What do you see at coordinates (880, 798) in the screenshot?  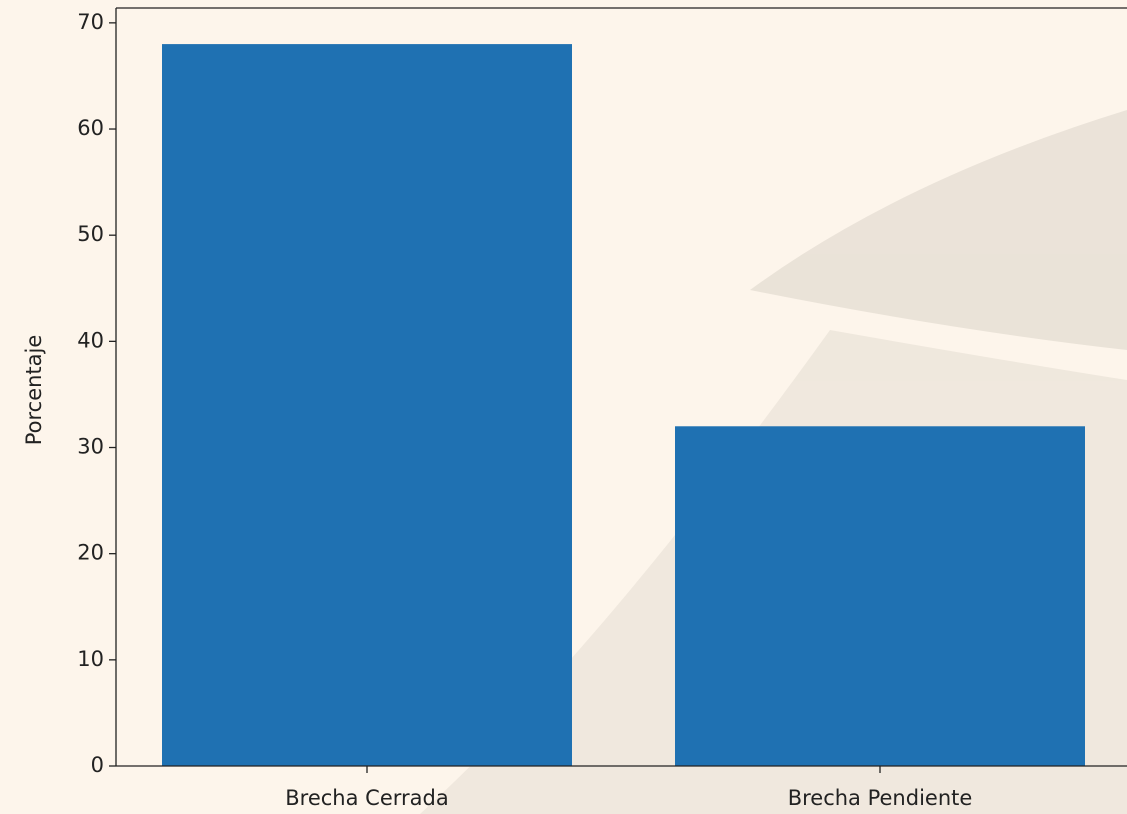 I see `x-tick-label: Brecha Pendiente` at bounding box center [880, 798].